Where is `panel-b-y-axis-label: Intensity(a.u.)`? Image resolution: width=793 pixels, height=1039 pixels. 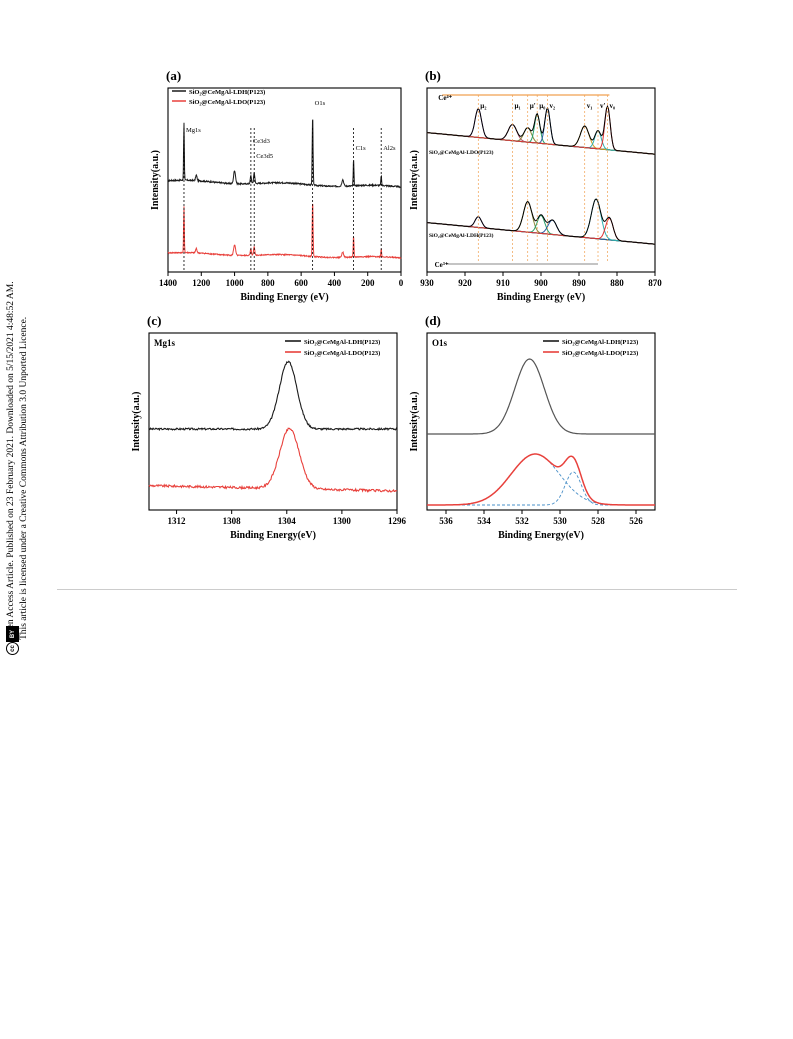 panel-b-y-axis-label: Intensity(a.u.) is located at coordinates (414, 180).